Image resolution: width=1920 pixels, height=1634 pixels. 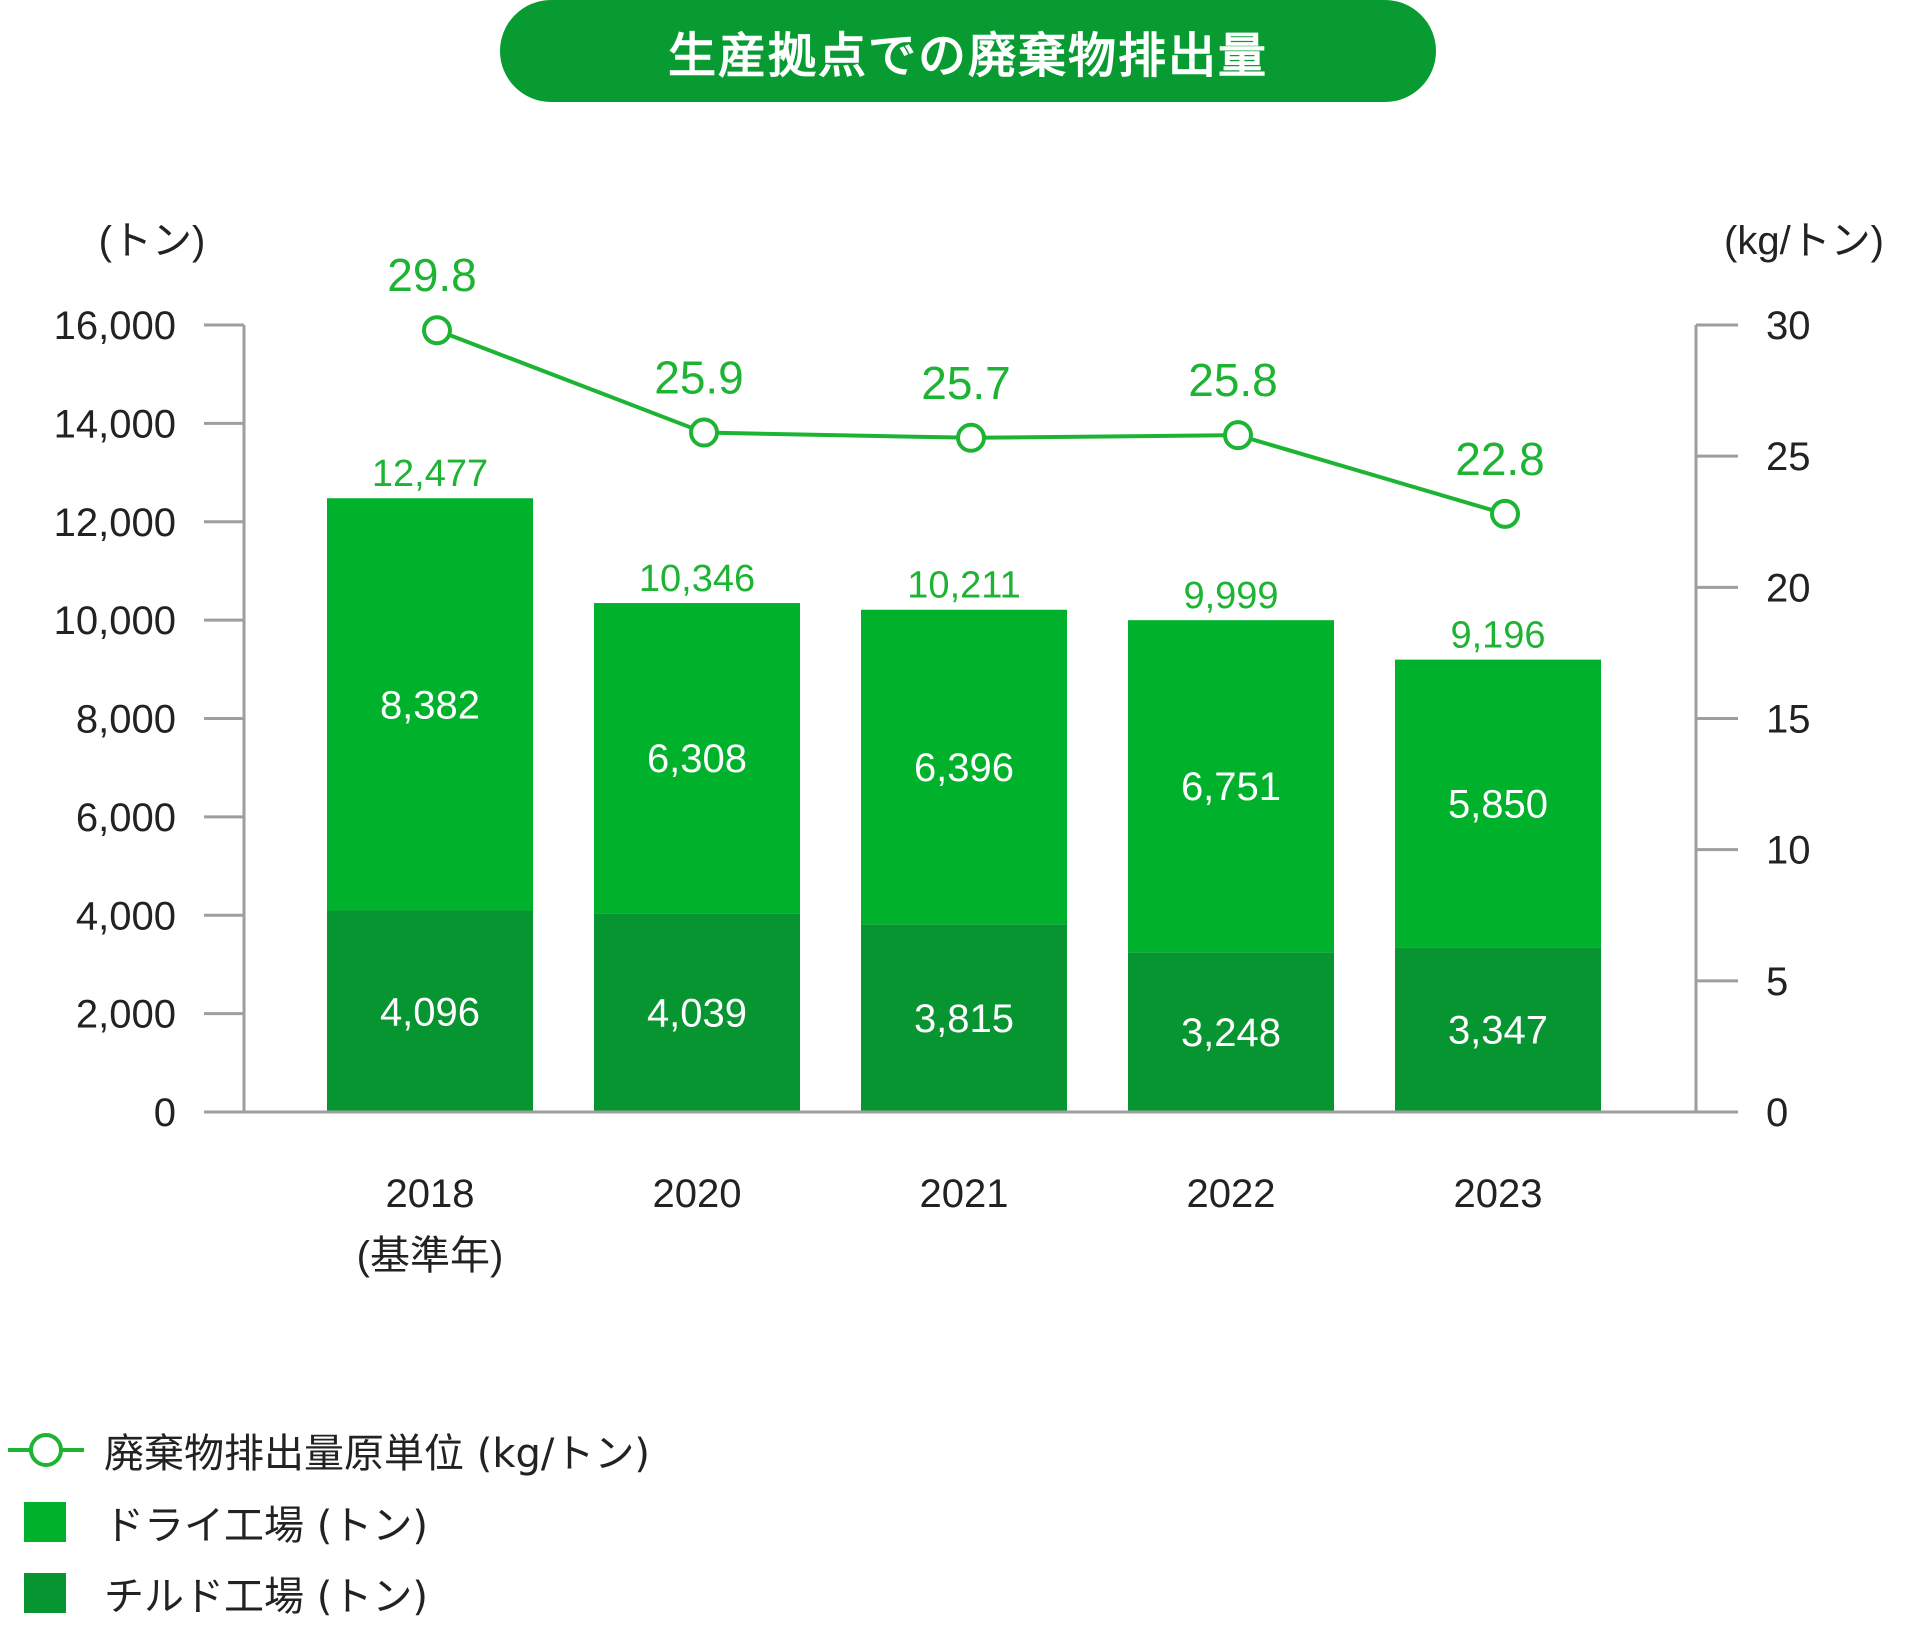 I want to click on right-tick-label: 0, so click(x=1777, y=1113).